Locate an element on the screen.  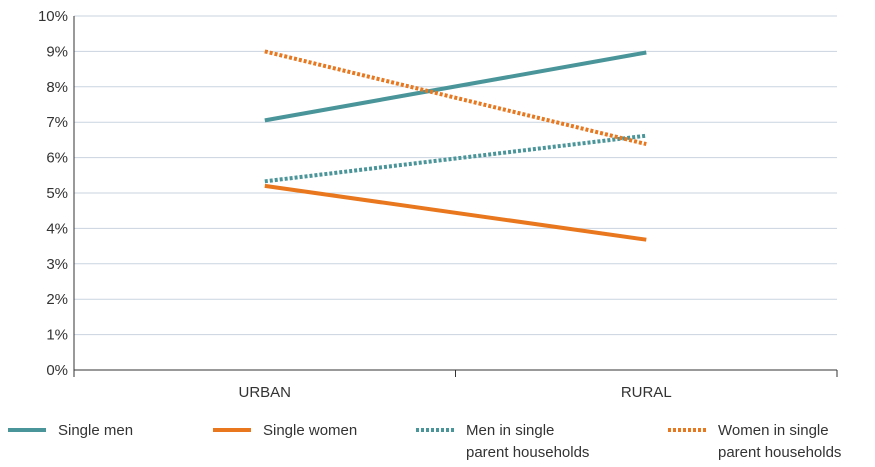
y-tick-label: 1% is located at coordinates (57, 335).